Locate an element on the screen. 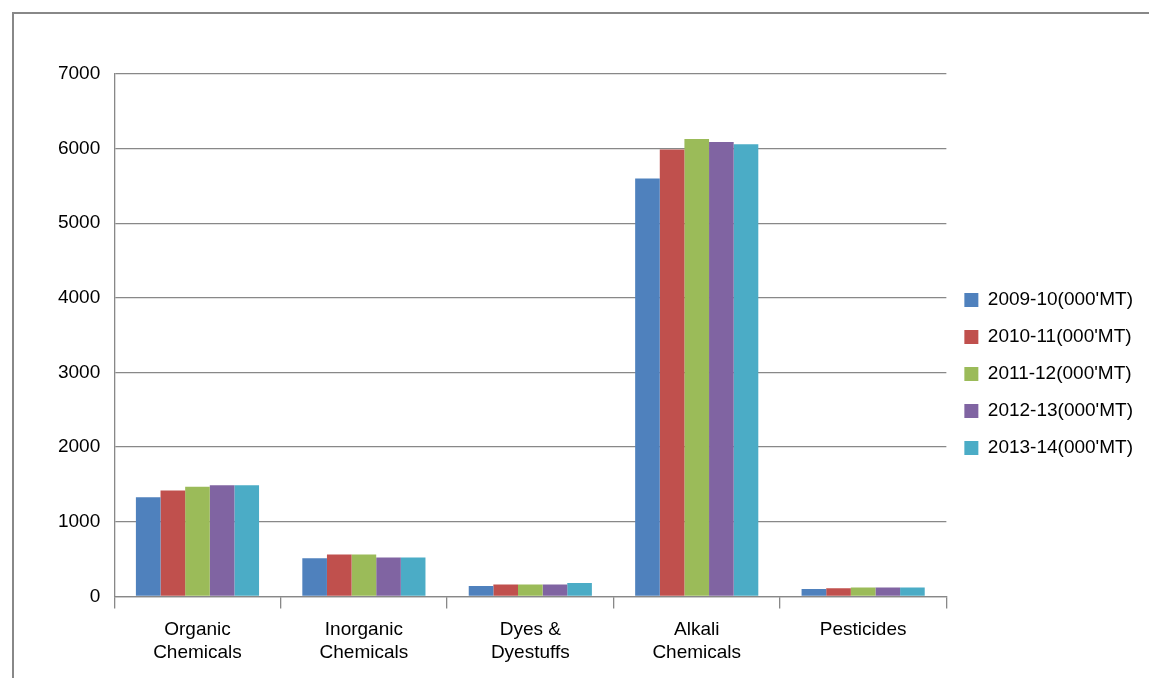 This screenshot has width=1149, height=678. x-tick-label: Organic Chemicals is located at coordinates (197, 640).